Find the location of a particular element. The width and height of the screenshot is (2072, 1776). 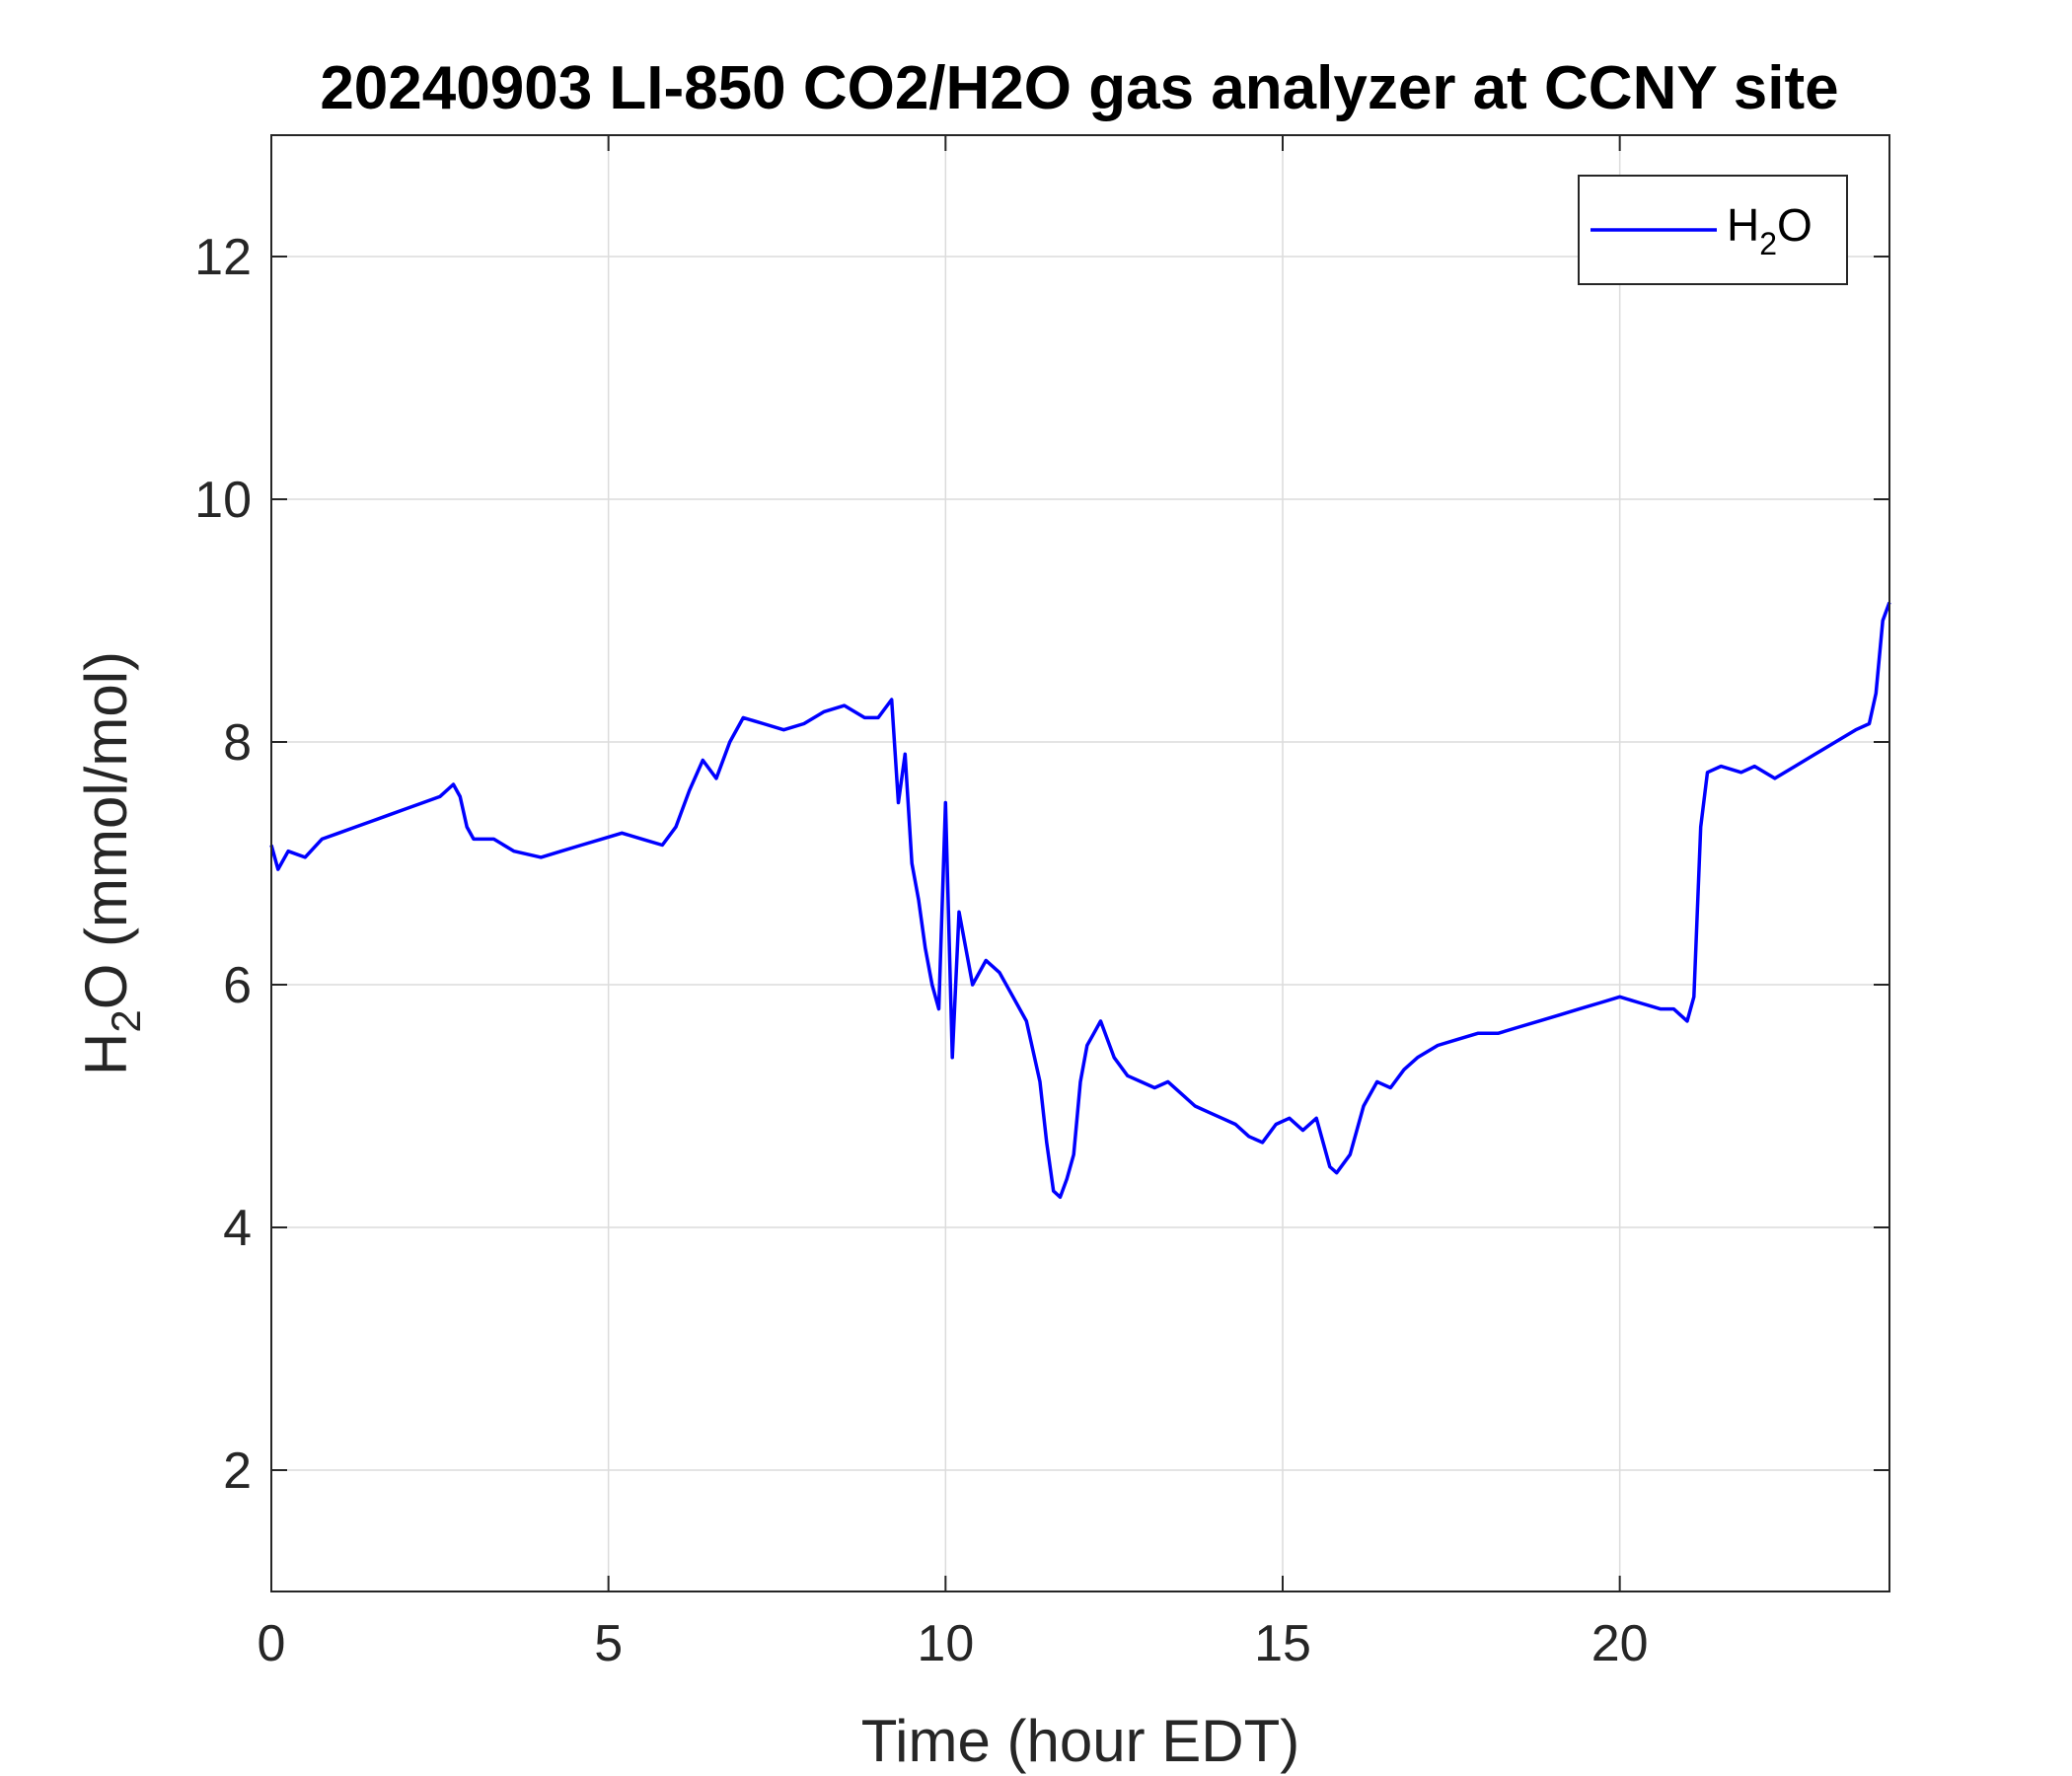

y-axis-label: H2O (mmol/mol) is located at coordinates (111, 863).